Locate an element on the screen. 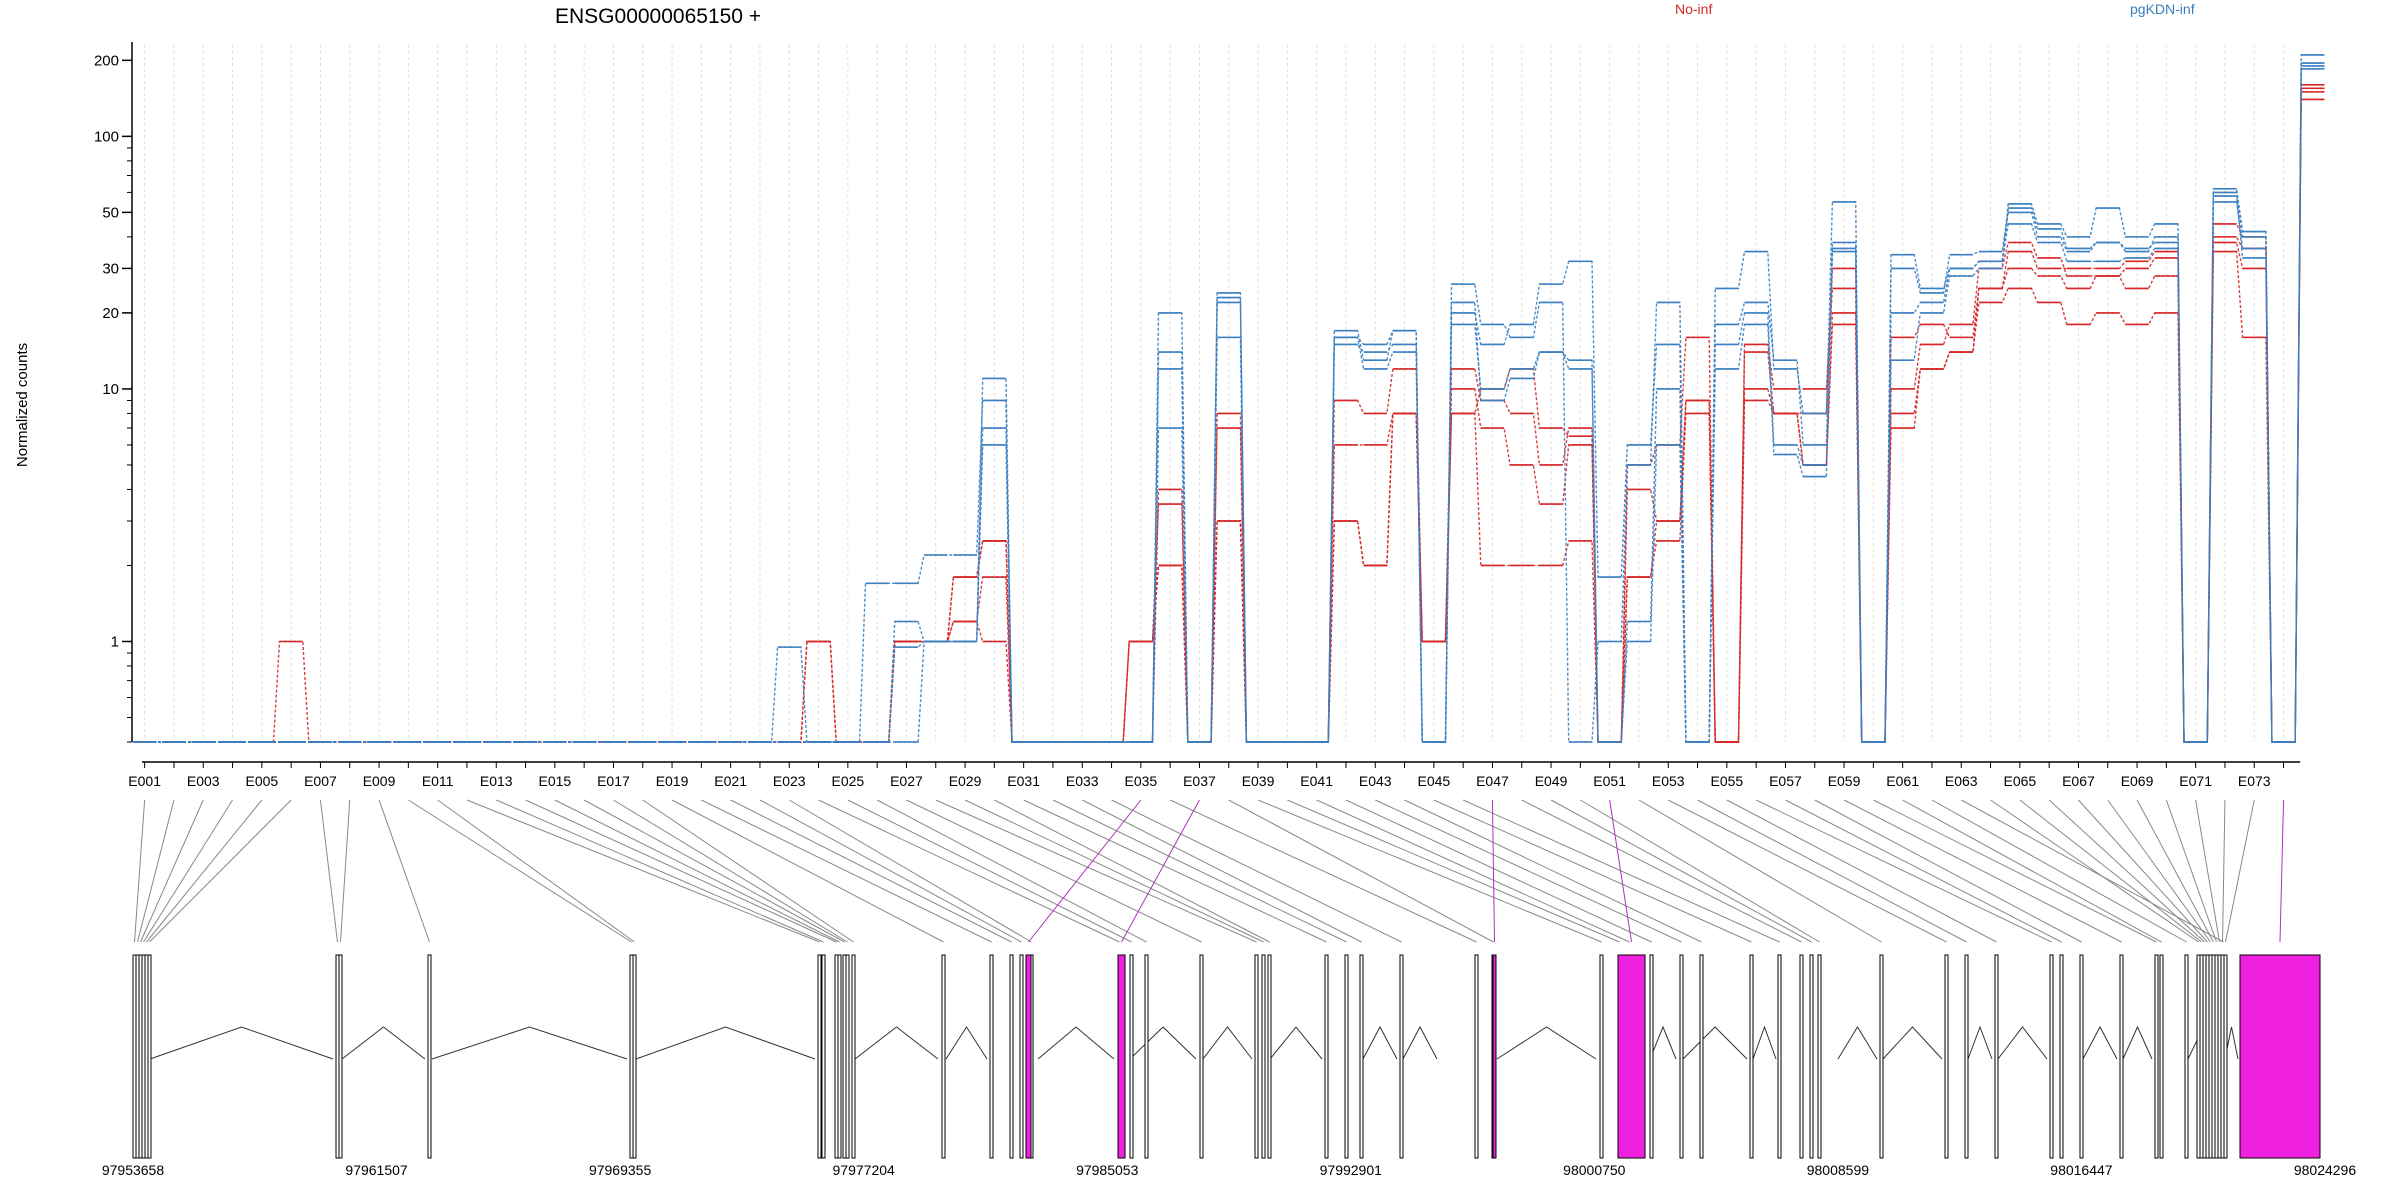 This screenshot has width=2400, height=1200. exon-label: E017 is located at coordinates (613, 781).